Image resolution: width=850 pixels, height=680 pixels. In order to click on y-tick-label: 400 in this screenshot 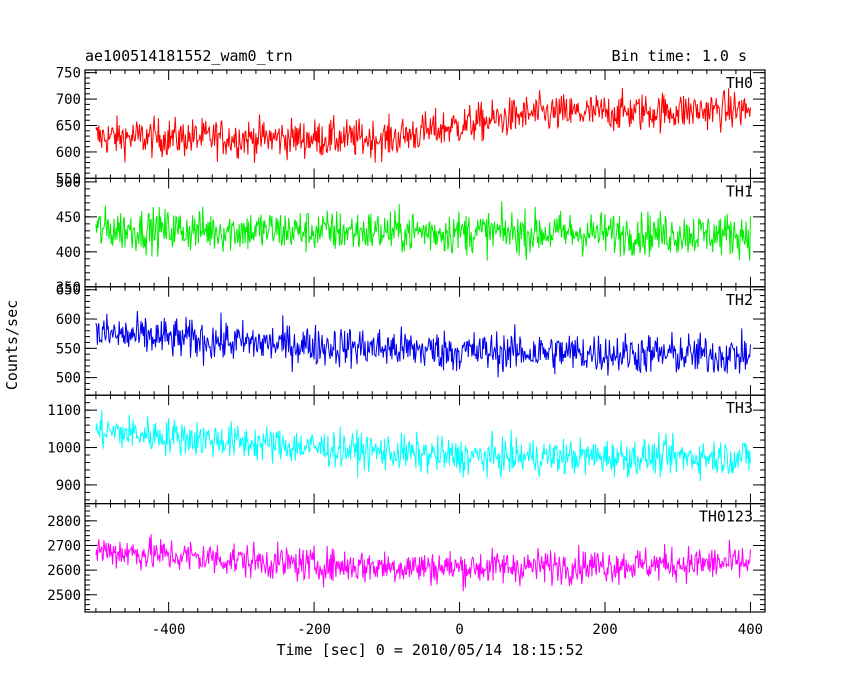, I will do `click(68, 253)`.